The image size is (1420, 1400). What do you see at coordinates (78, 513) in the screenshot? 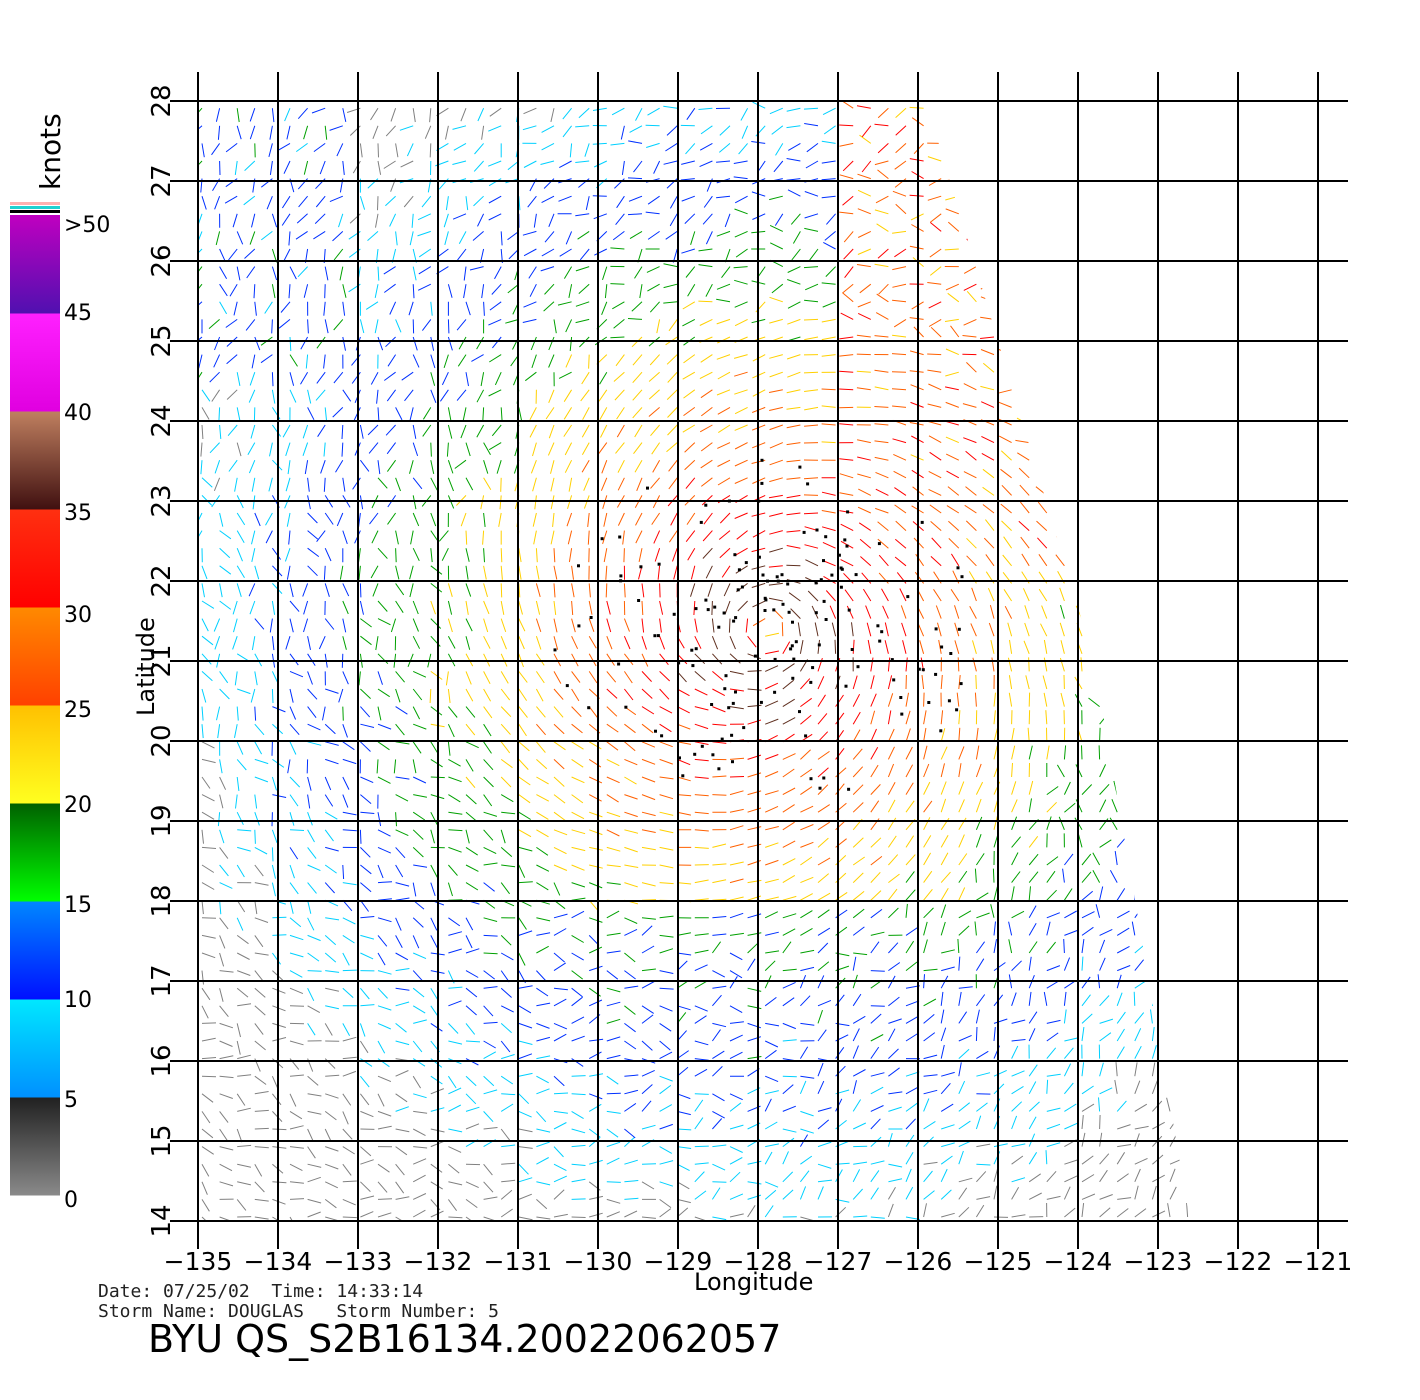
I see `cb-label-35: 35` at bounding box center [78, 513].